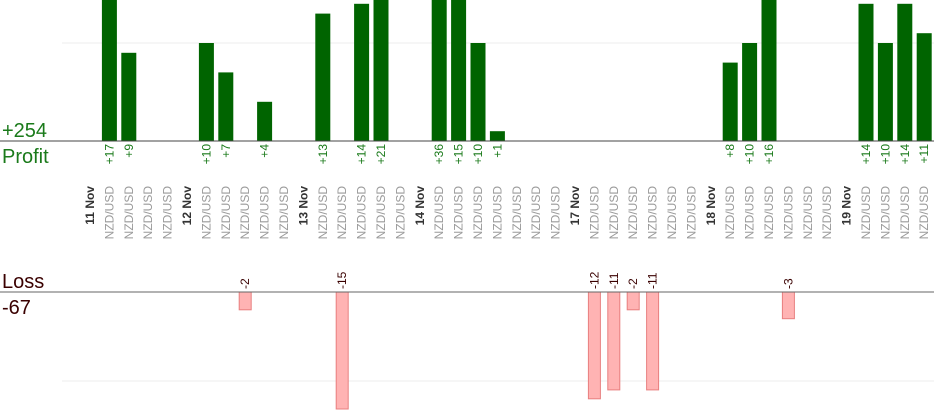  Describe the element at coordinates (323, 154) in the screenshot. I see `profit-value-label: +13` at that location.